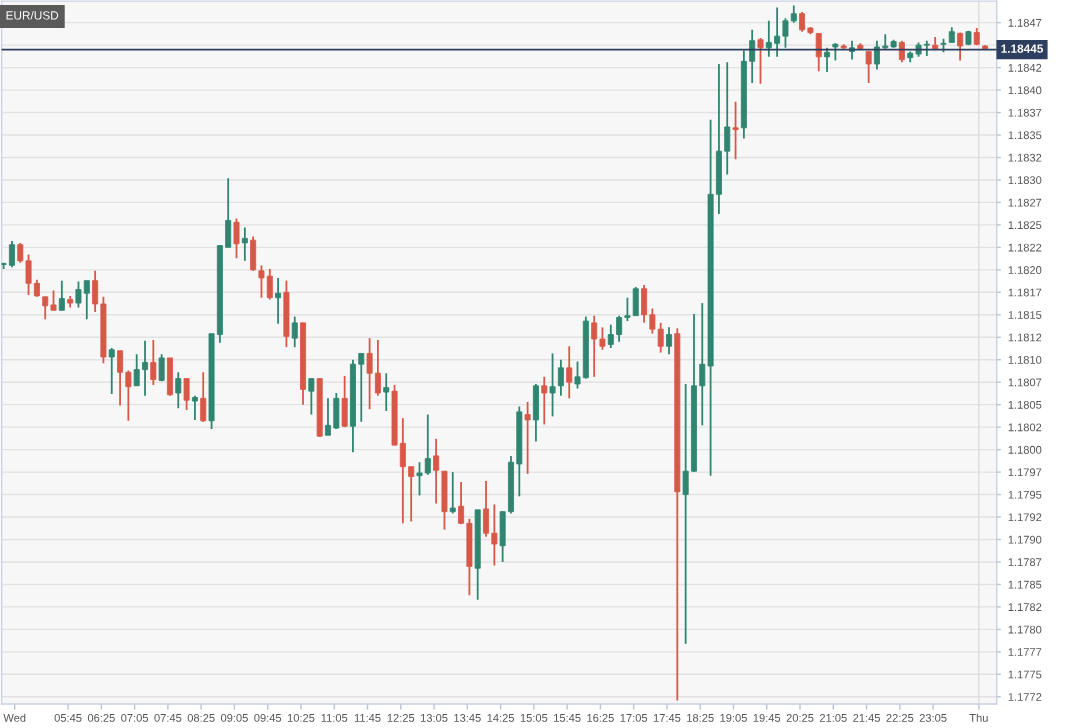 The height and width of the screenshot is (728, 1070). What do you see at coordinates (1025, 315) in the screenshot?
I see `y-tick-label: 1.1815` at bounding box center [1025, 315].